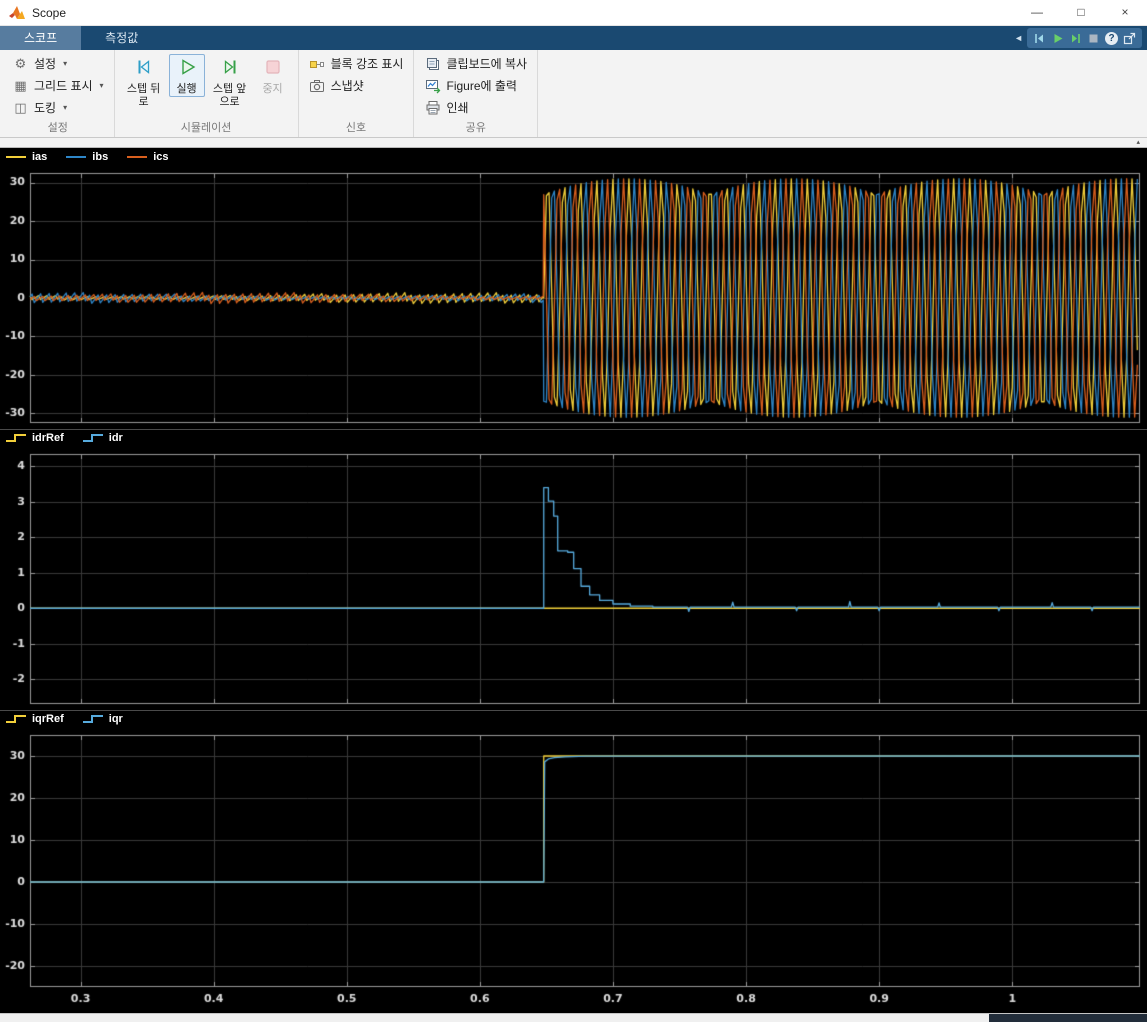 The image size is (1147, 1022). I want to click on legend-item-iqr: iqr, so click(102, 719).